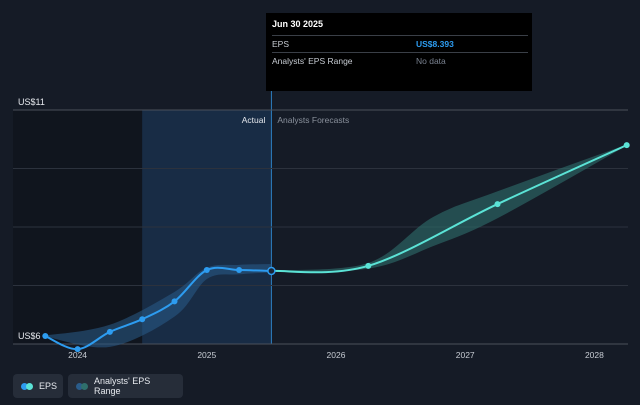 This screenshot has height=405, width=640. What do you see at coordinates (77, 355) in the screenshot?
I see `x-tick-label: 2024` at bounding box center [77, 355].